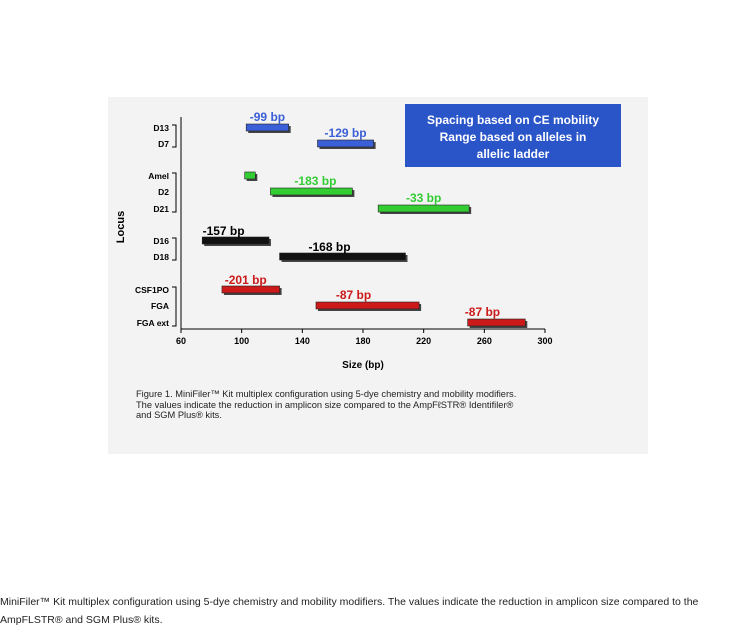 This screenshot has width=739, height=637. Describe the element at coordinates (423, 341) in the screenshot. I see `x-tick-label: 220` at that location.